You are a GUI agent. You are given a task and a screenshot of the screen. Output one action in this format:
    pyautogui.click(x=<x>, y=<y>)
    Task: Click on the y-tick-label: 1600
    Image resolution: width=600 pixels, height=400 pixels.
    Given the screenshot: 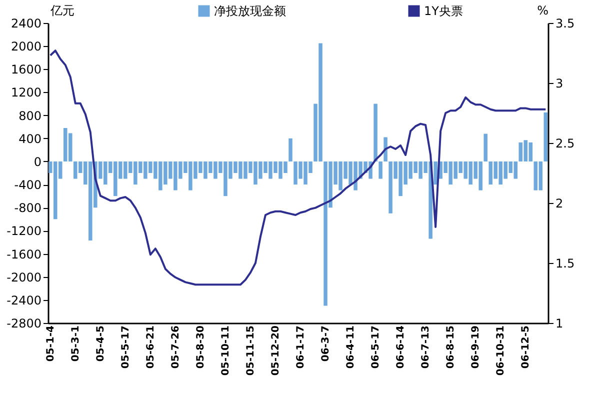 What is the action you would take?
    pyautogui.click(x=26, y=69)
    